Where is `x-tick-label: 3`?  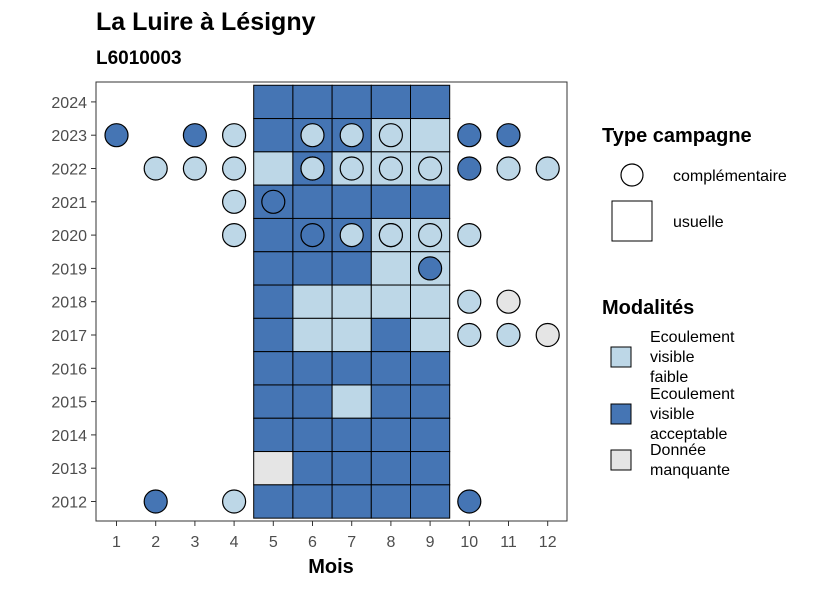
x-tick-label: 3 is located at coordinates (194, 542).